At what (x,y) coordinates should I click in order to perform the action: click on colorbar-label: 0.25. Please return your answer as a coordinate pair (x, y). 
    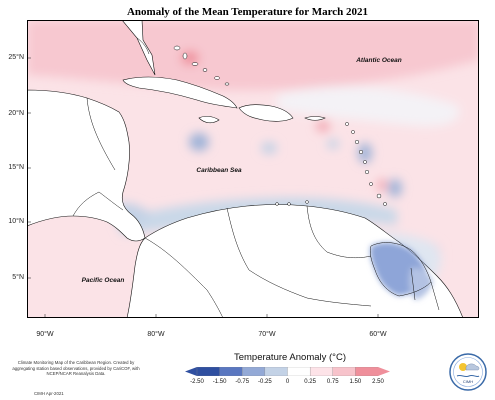
    Looking at the image, I should click on (310, 382).